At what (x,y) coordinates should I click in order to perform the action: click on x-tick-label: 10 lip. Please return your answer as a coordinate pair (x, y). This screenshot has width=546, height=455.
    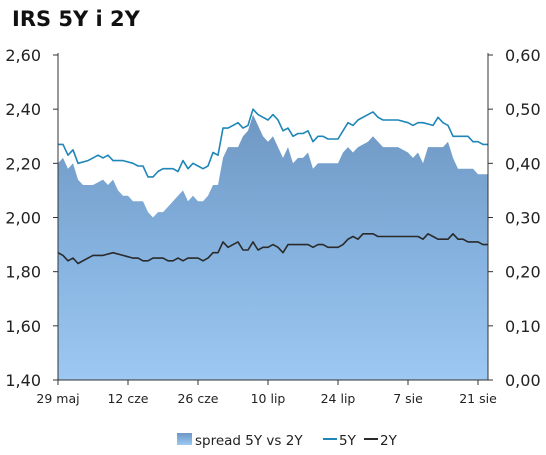
    Looking at the image, I should click on (268, 398).